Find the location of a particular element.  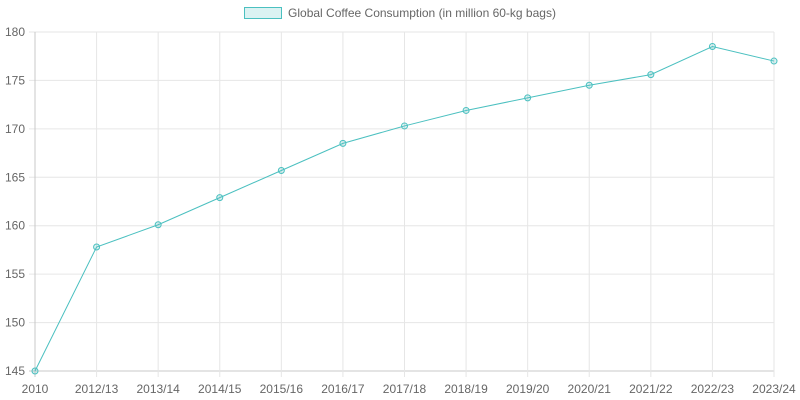

x-tick-label: 2022/23 is located at coordinates (713, 389).